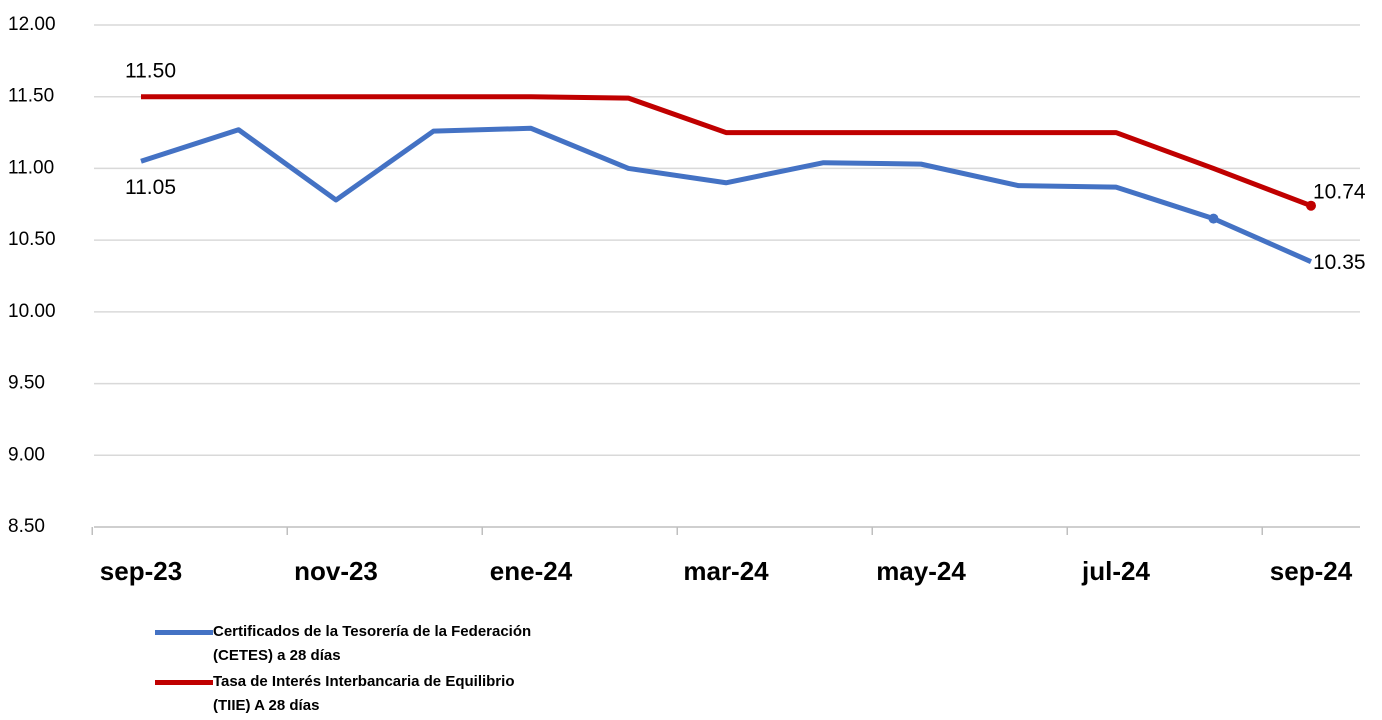  I want to click on y-tick-label: 8.50, so click(26, 526).